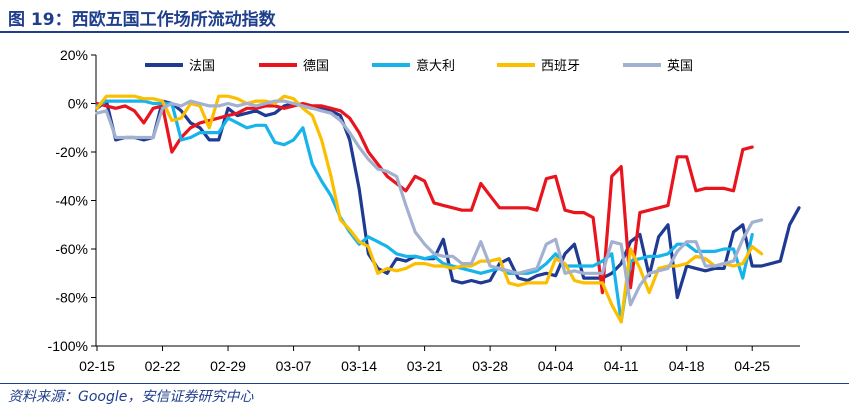 This screenshot has height=414, width=849. Describe the element at coordinates (752, 366) in the screenshot. I see `x-tick-label: 04-25` at that location.